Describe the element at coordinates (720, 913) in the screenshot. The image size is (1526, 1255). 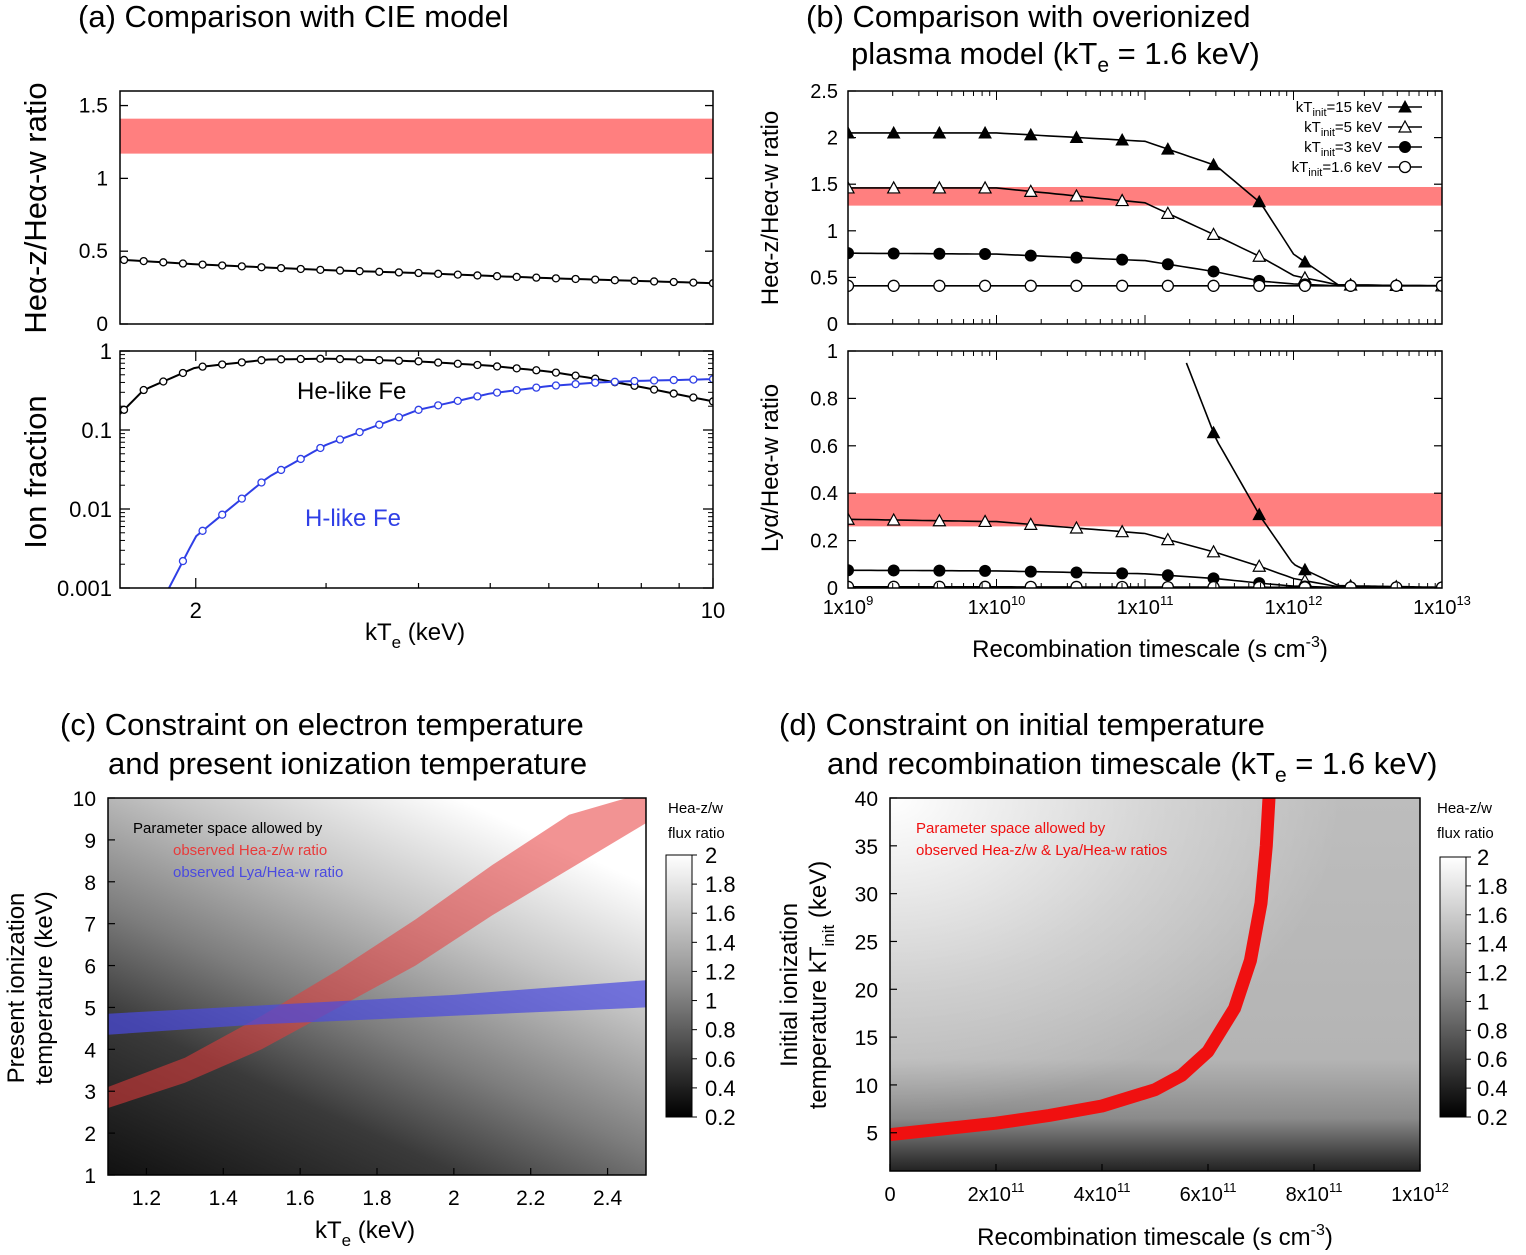
I see `colorbar-tick-label: 1.6` at that location.